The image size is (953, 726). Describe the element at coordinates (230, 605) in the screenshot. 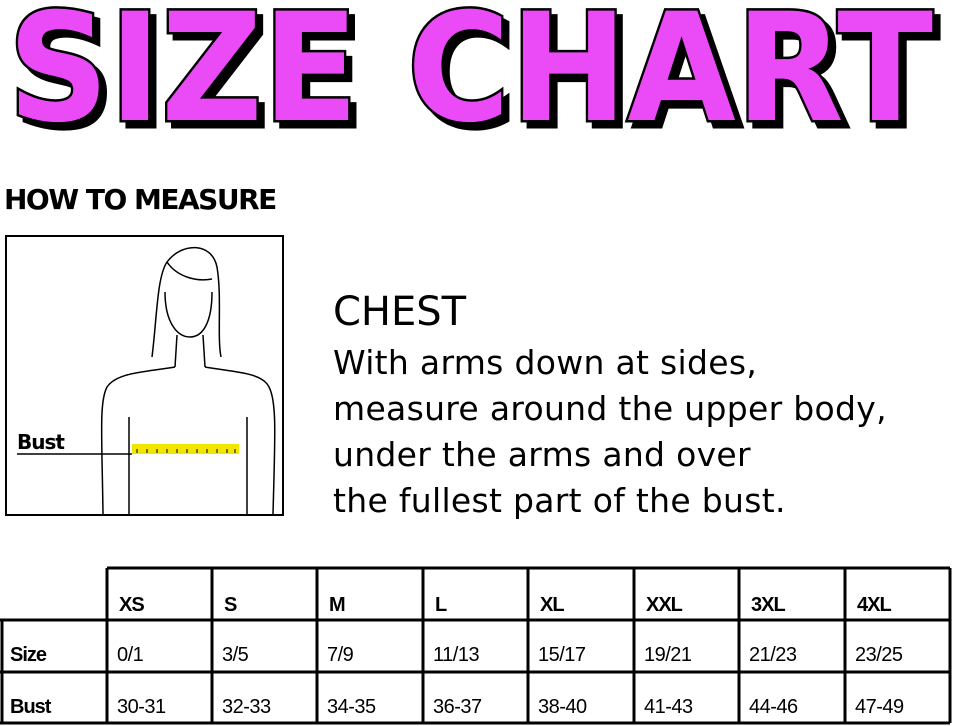

I see `size-header: S` at that location.